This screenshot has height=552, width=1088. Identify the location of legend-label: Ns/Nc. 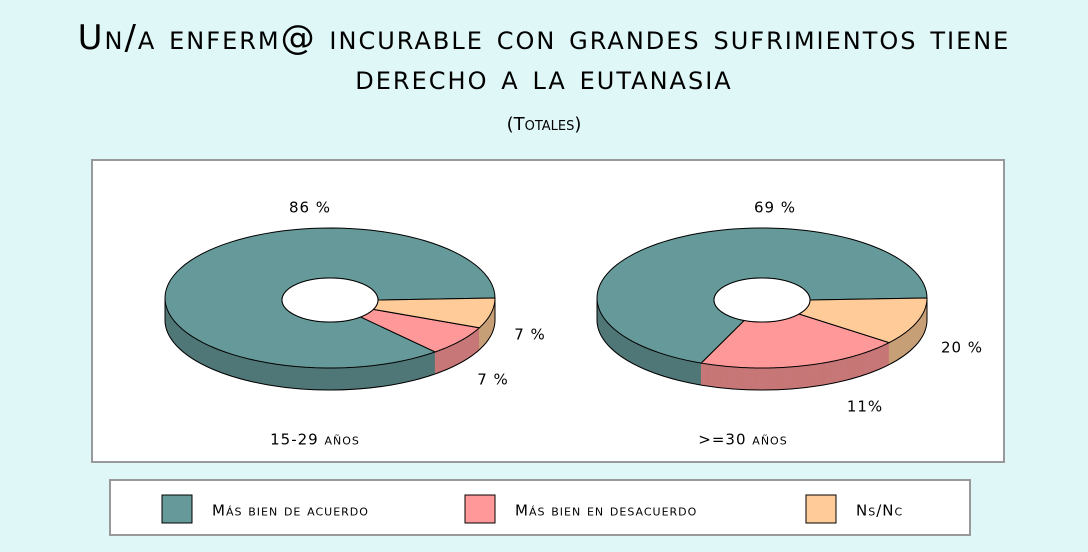
(879, 511).